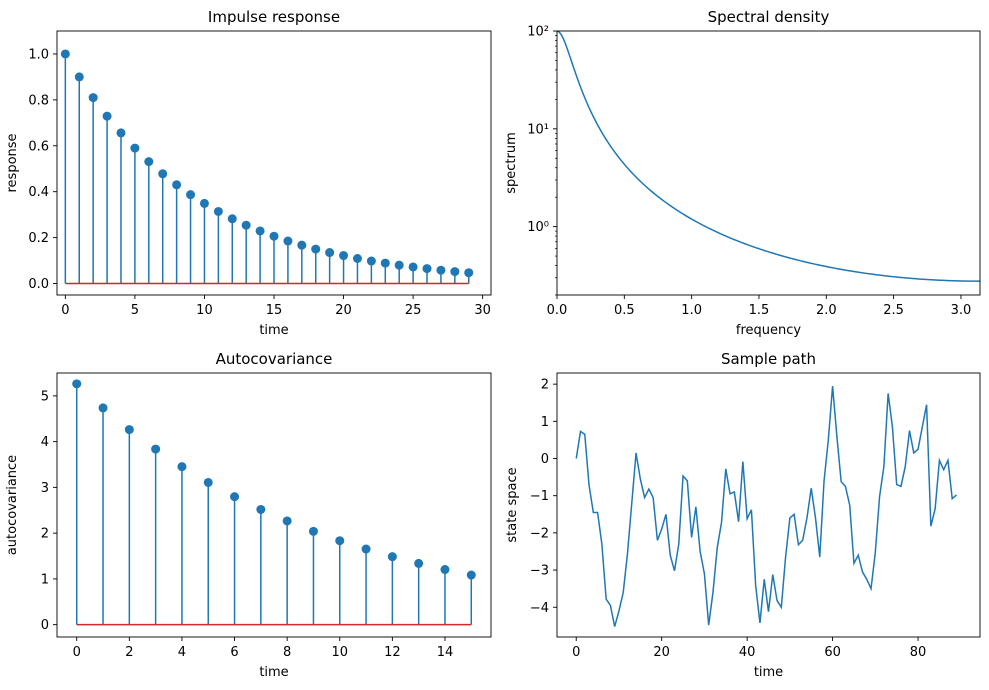  What do you see at coordinates (769, 330) in the screenshot?
I see `x-axis-label: frequency` at bounding box center [769, 330].